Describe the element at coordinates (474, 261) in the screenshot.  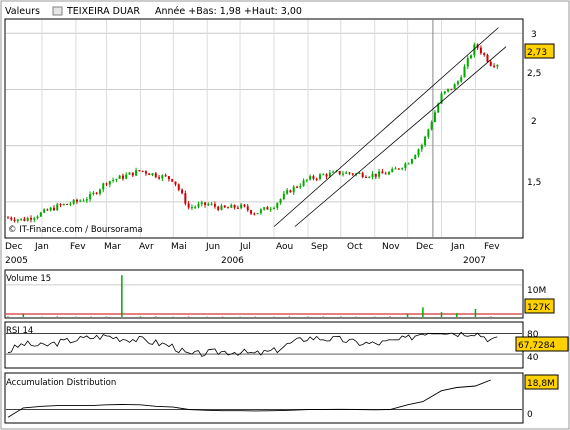
I see `year-label: 2007` at that location.